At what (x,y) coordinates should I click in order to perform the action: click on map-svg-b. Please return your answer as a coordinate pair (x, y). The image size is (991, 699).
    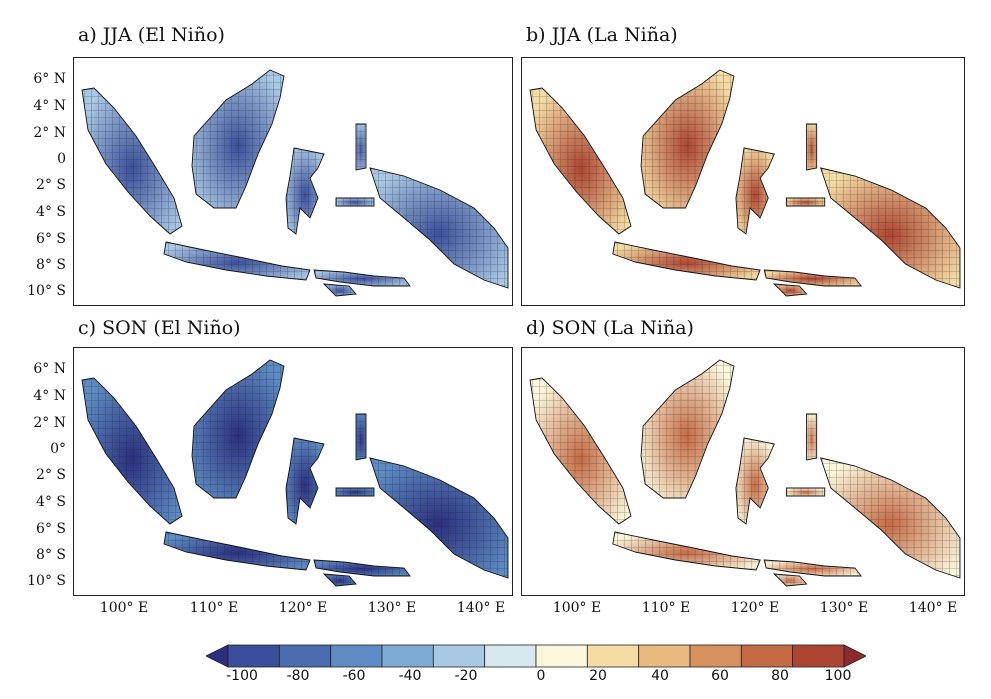
    Looking at the image, I should click on (745, 183).